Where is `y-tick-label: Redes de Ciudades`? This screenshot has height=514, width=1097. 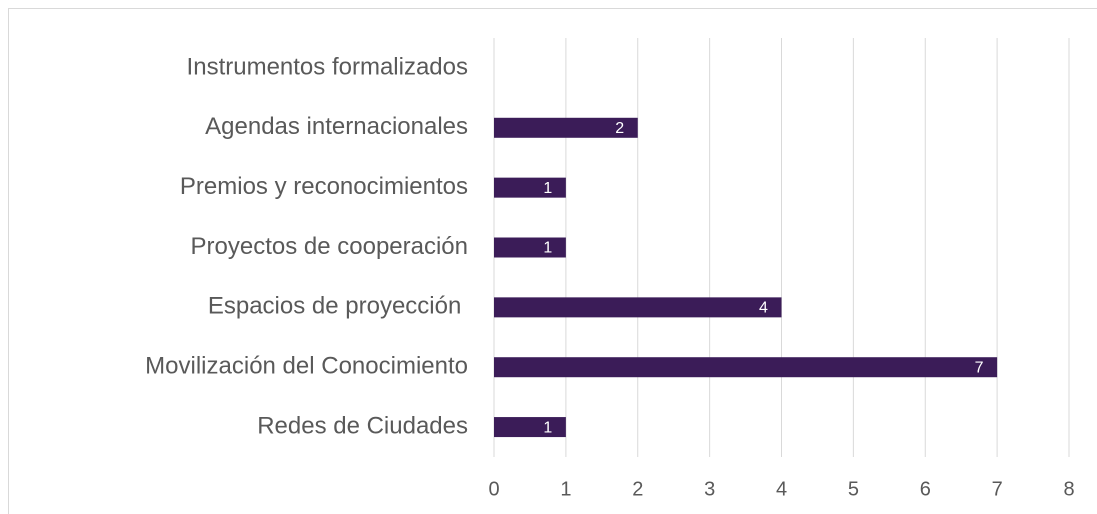 y-tick-label: Redes de Ciudades is located at coordinates (362, 425).